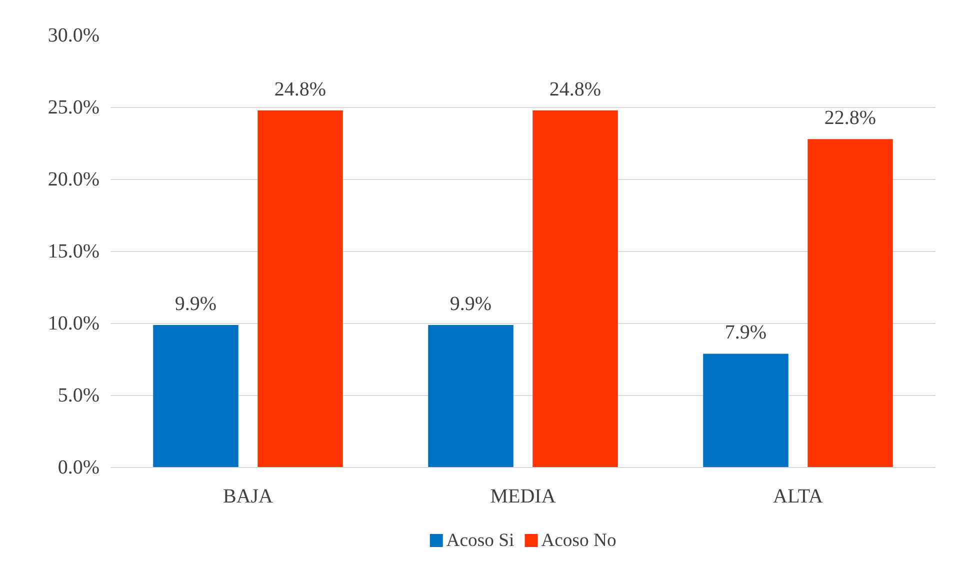  I want to click on y-tick-label: 10.0%, so click(74, 323).